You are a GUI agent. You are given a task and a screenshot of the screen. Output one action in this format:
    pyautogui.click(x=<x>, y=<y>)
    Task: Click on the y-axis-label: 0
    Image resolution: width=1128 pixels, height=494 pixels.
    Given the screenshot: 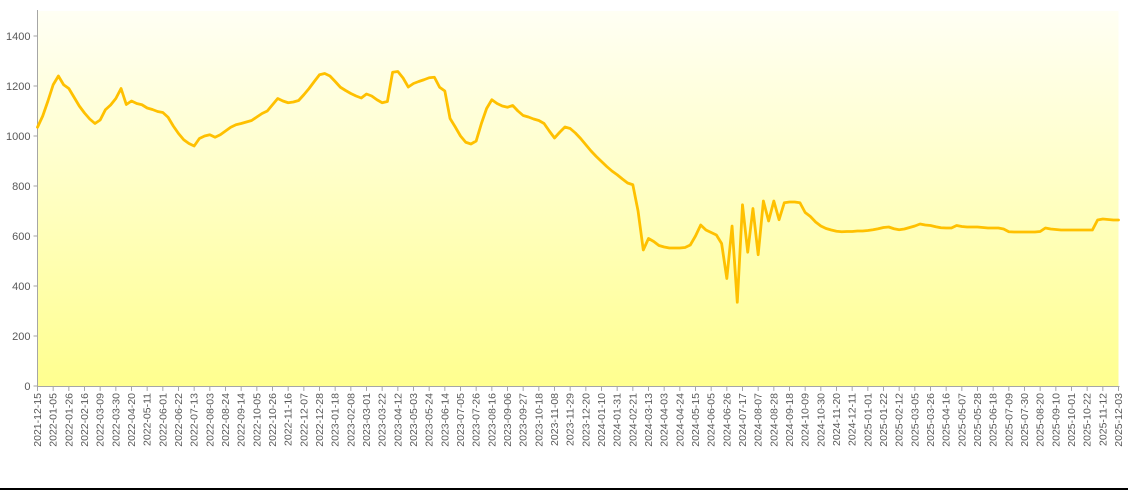 What is the action you would take?
    pyautogui.click(x=27, y=387)
    